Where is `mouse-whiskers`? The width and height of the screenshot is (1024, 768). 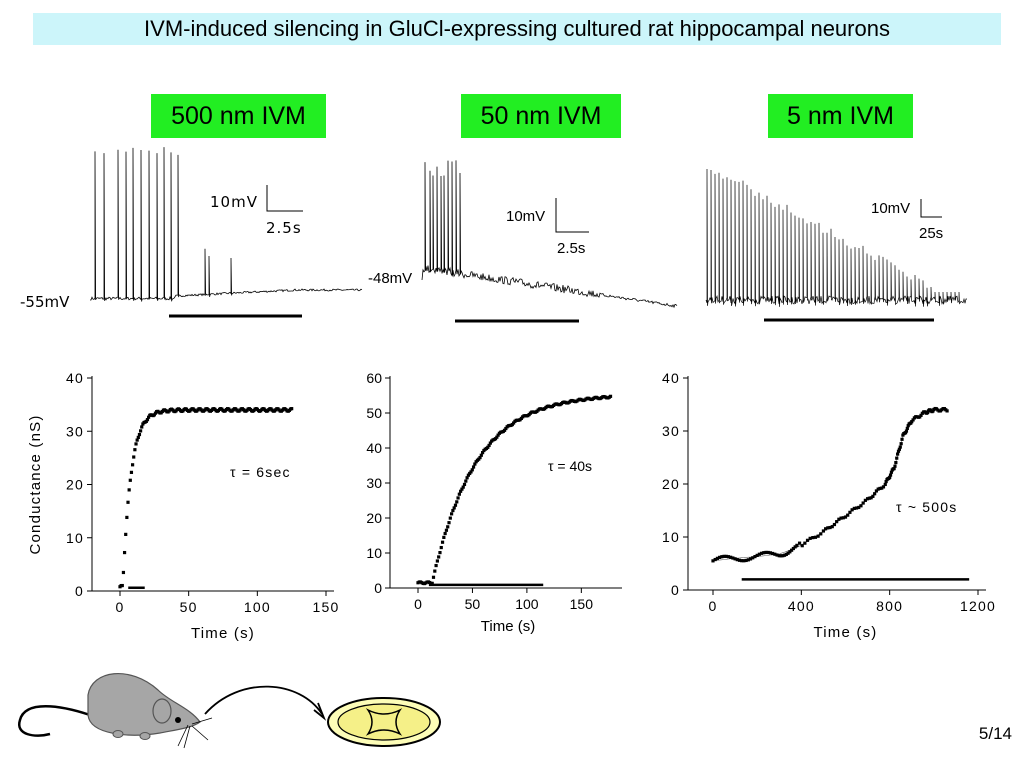
mouse-whiskers is located at coordinates (195, 733).